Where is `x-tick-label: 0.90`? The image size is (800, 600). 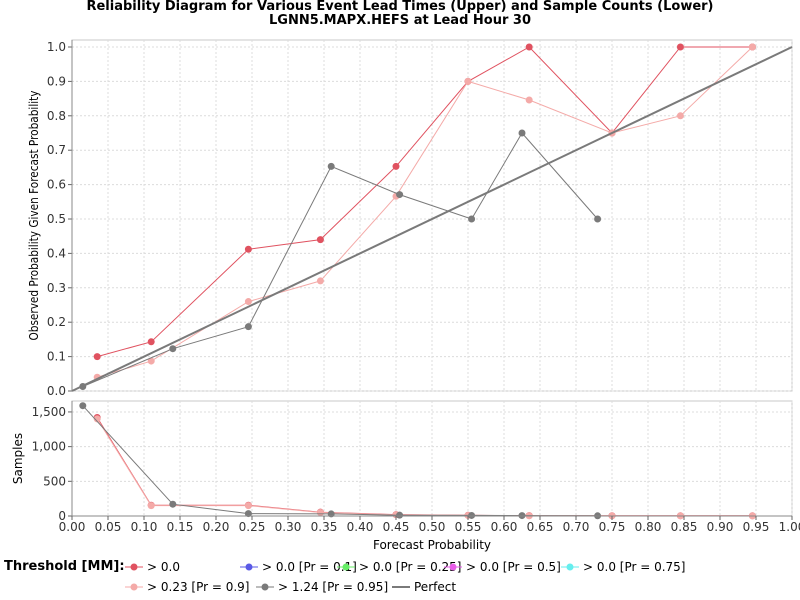
x-tick-label: 0.90 is located at coordinates (720, 527).